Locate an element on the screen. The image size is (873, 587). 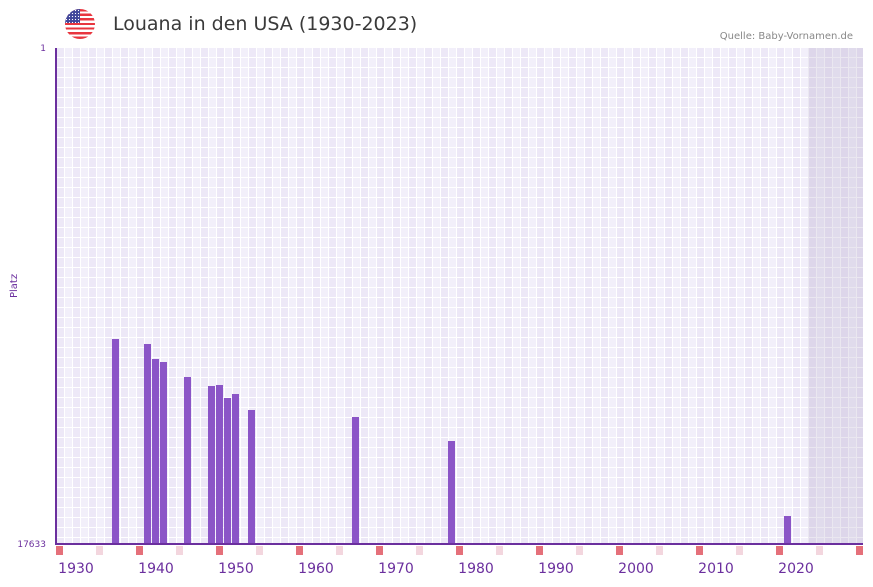
bar-1952 is located at coordinates (251, 476).